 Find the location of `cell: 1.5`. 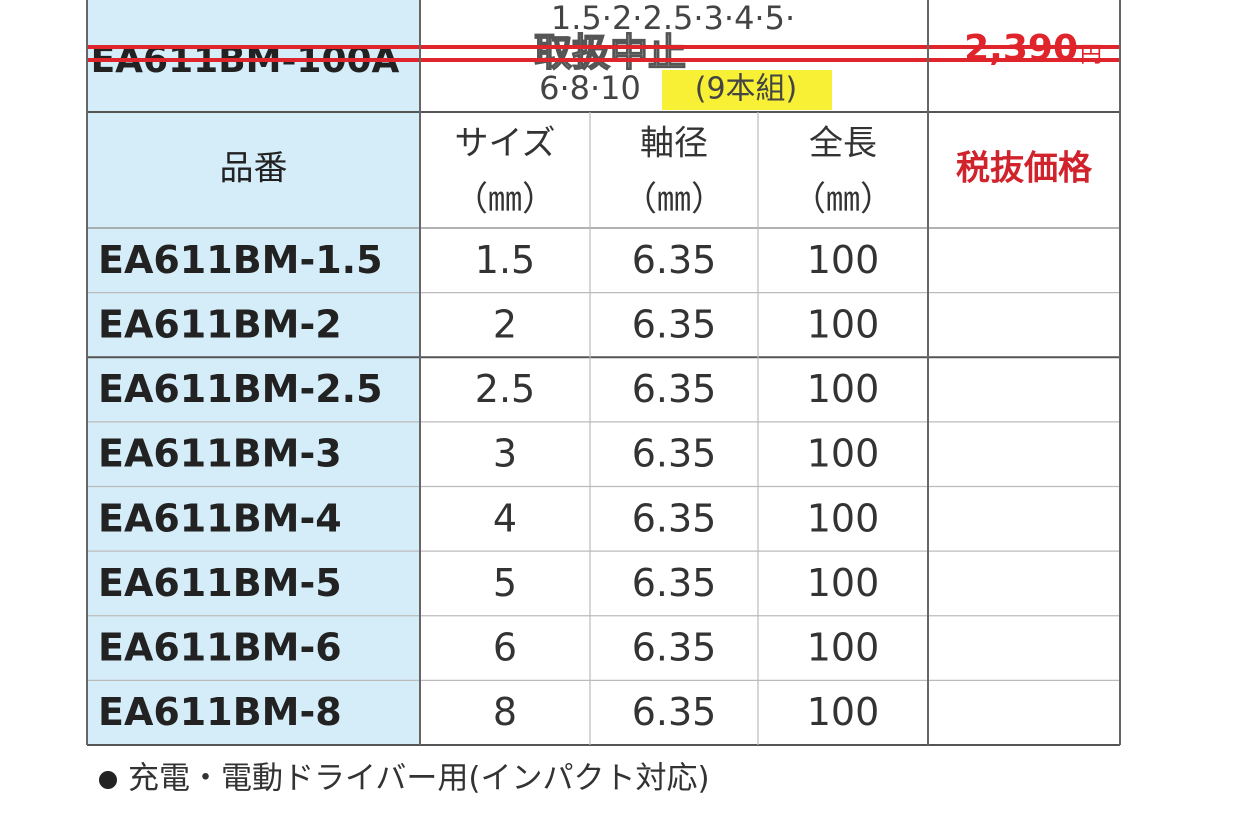

cell: 1.5 is located at coordinates (505, 260).